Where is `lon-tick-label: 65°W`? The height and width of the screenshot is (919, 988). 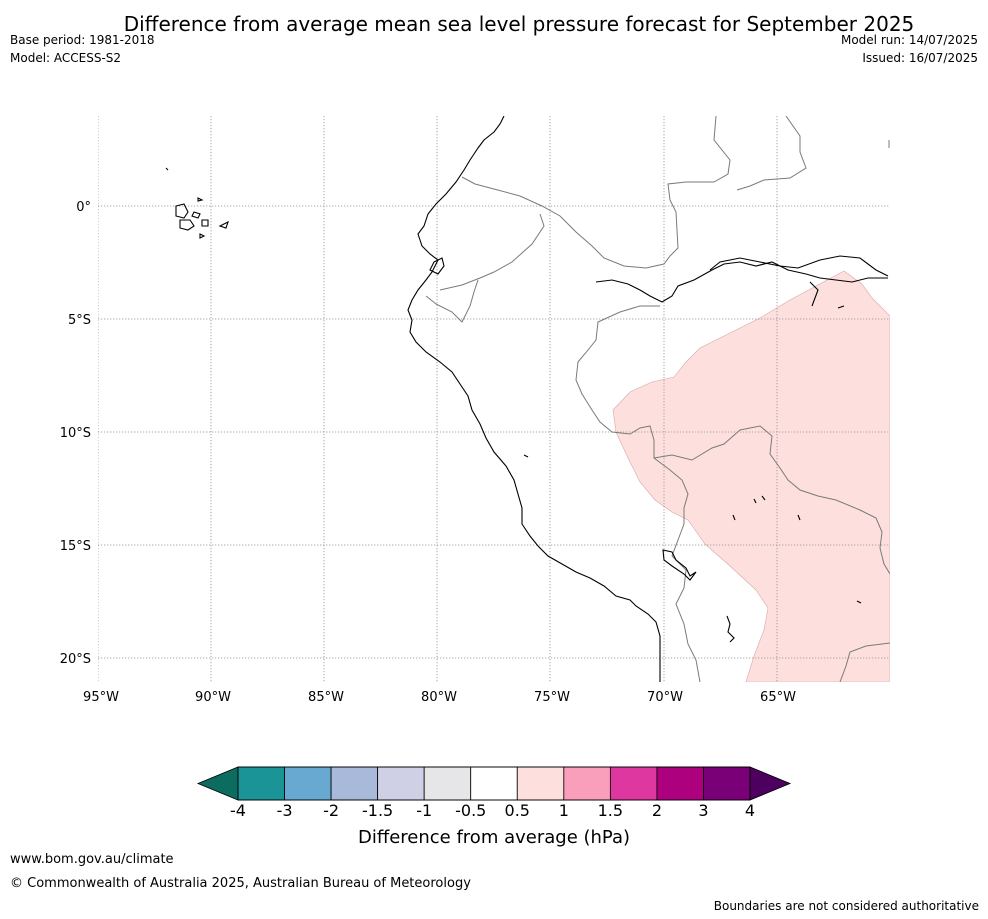
lon-tick-label: 65°W is located at coordinates (778, 697).